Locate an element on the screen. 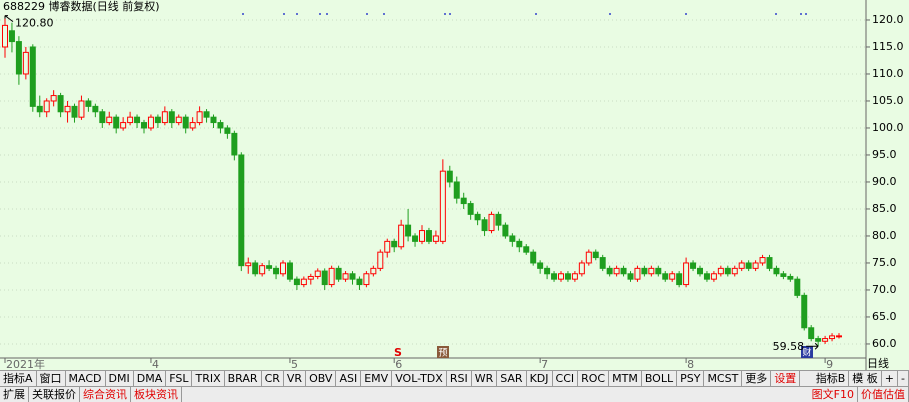 The height and width of the screenshot is (402, 909). toolbar-button: 综合资讯 is located at coordinates (105, 394).